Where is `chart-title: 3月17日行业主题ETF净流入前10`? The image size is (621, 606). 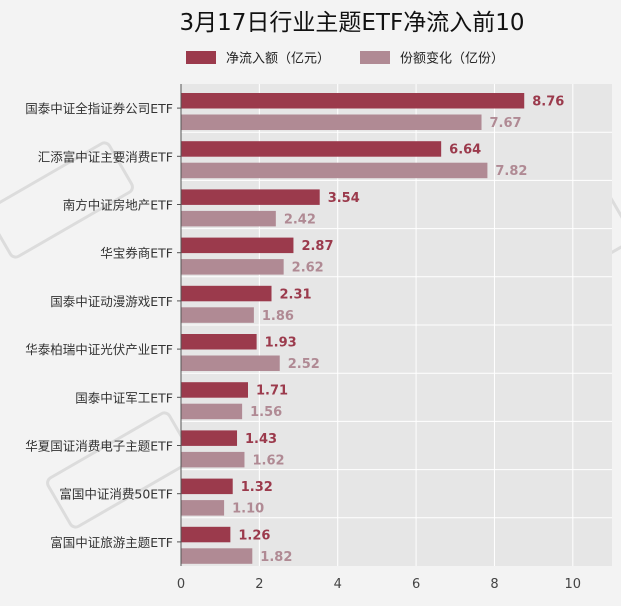 chart-title: 3月17日行业主题ETF净流入前10 is located at coordinates (352, 23).